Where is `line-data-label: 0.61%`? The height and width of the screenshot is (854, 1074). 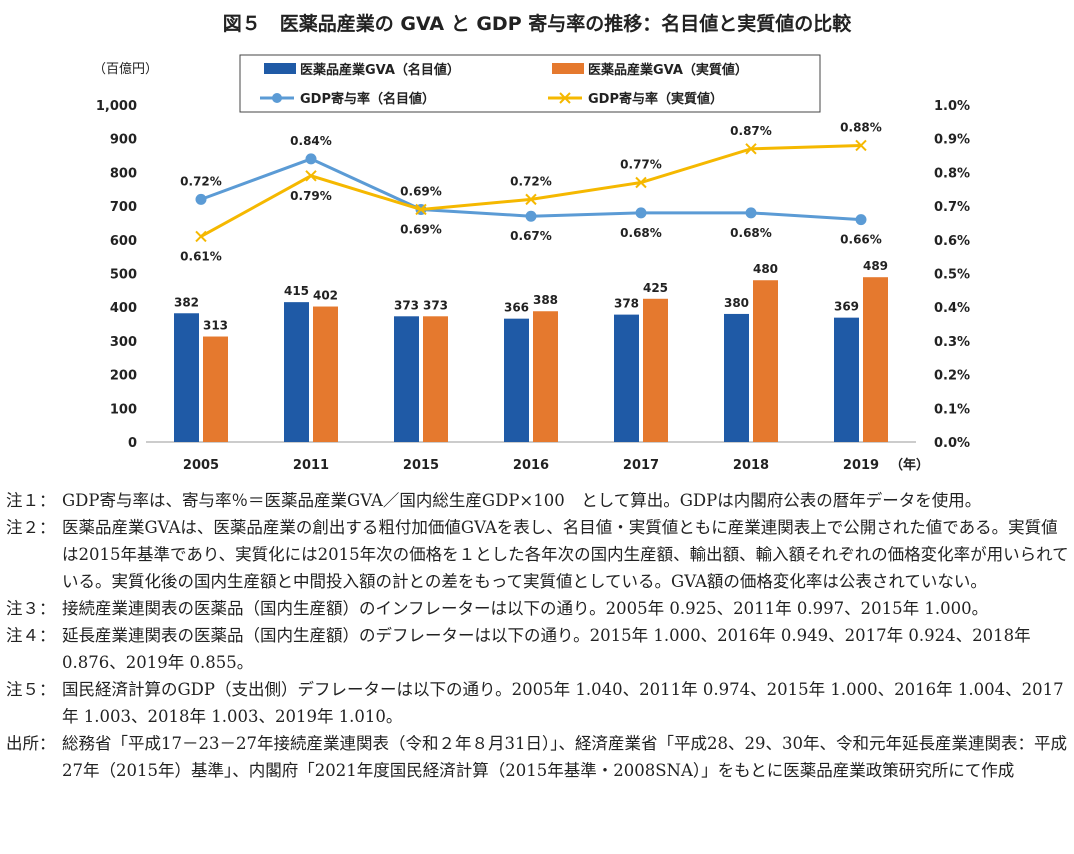
line-data-label: 0.61% is located at coordinates (201, 256).